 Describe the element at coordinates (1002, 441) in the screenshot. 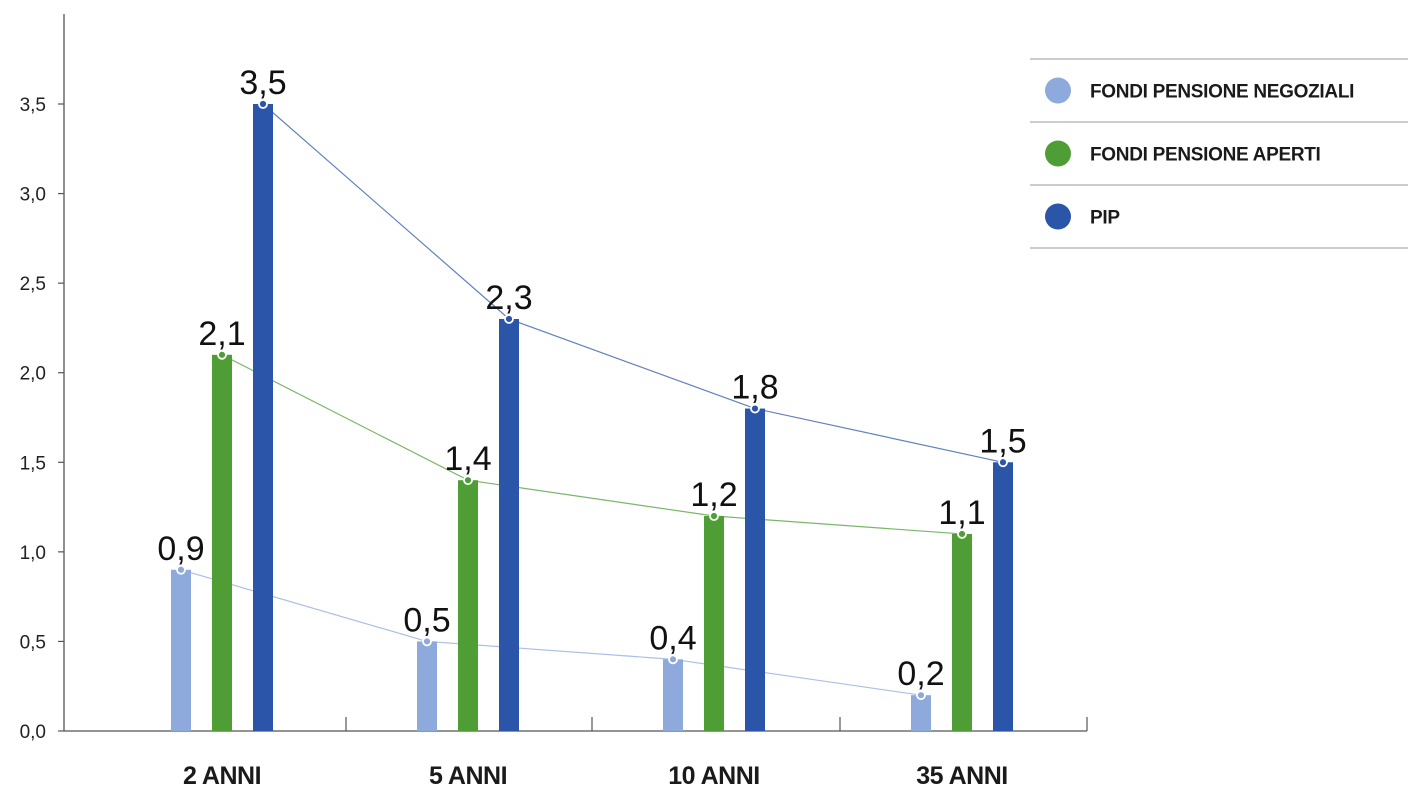

I see `data-label: 1,5` at that location.